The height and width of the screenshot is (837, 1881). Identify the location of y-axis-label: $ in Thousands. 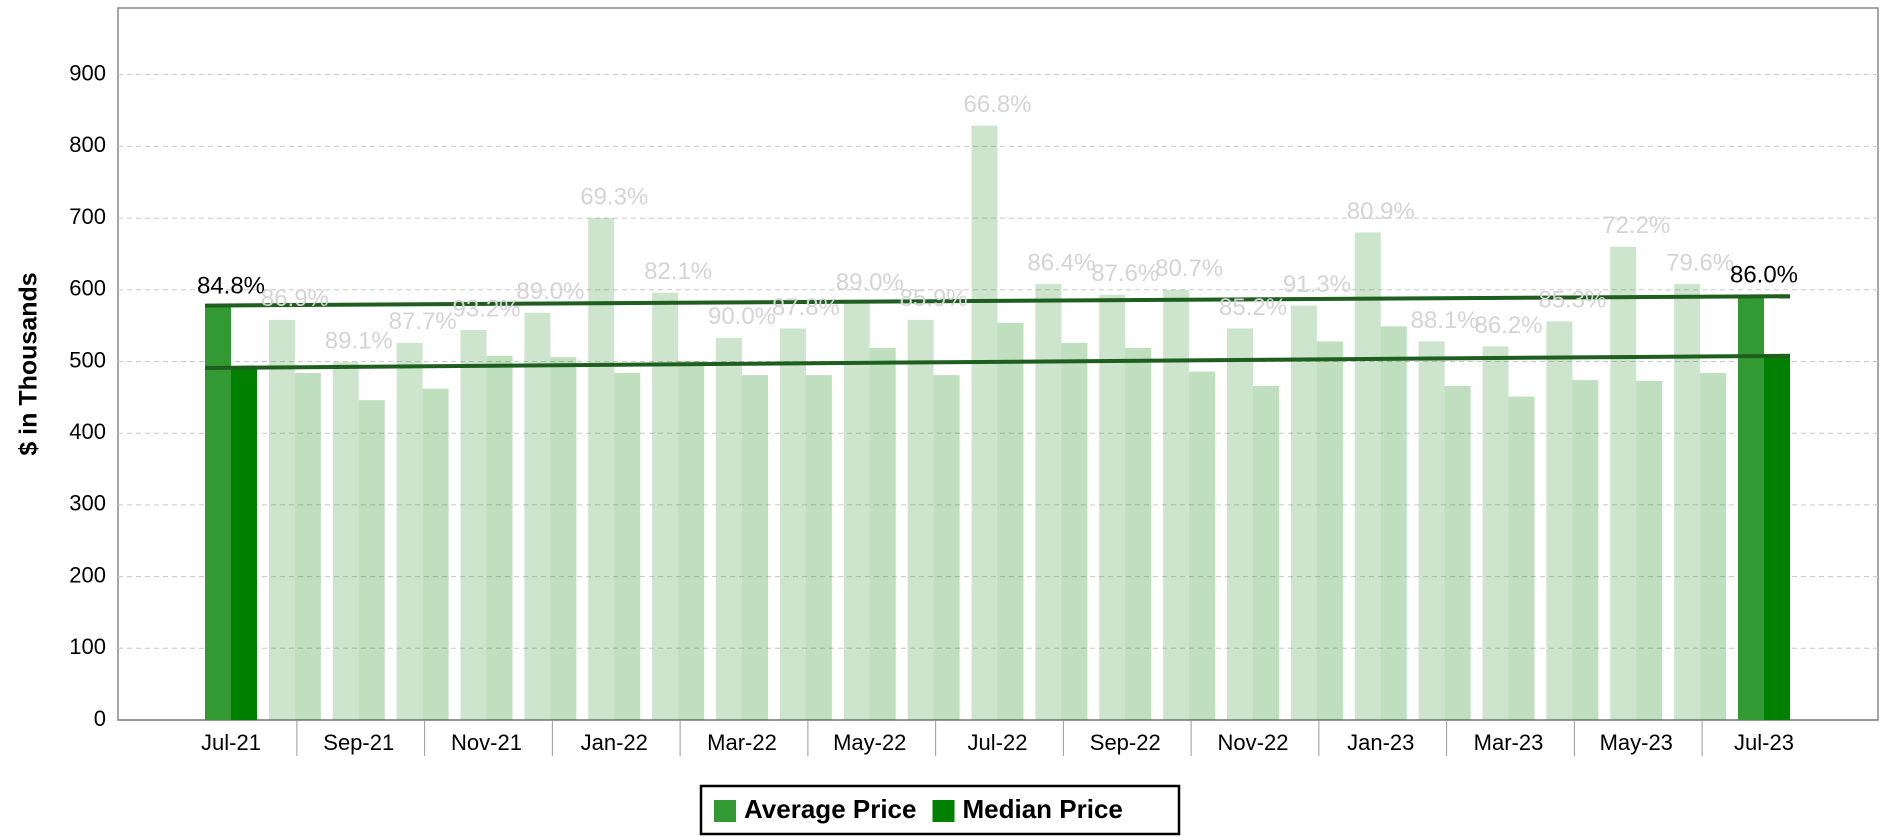
(29, 363).